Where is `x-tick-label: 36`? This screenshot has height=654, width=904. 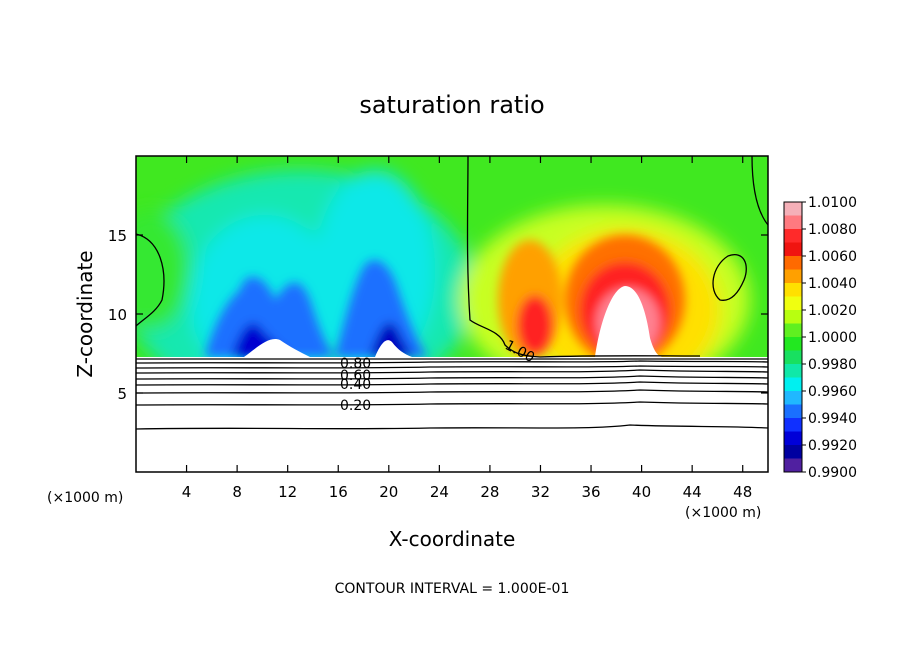 x-tick-label: 36 is located at coordinates (590, 492).